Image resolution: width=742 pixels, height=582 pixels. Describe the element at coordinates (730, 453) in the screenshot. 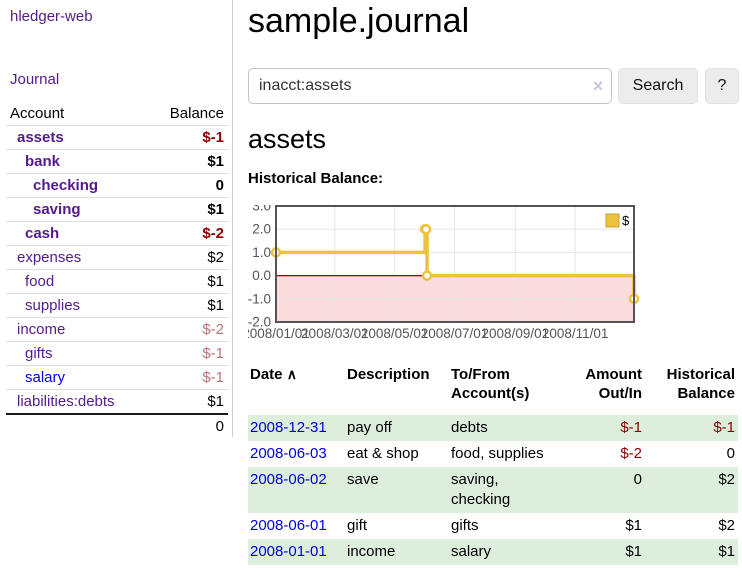

I see `transaction-balance: 0` at that location.